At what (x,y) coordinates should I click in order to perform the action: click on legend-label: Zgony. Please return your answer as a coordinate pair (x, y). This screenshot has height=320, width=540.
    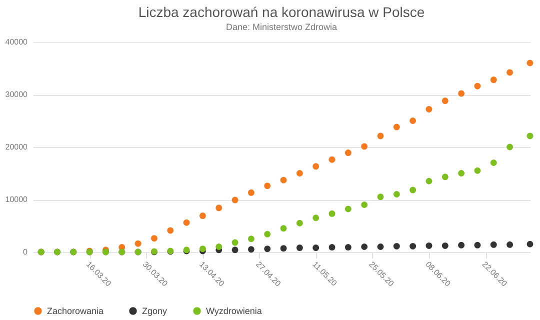
    Looking at the image, I should click on (155, 311).